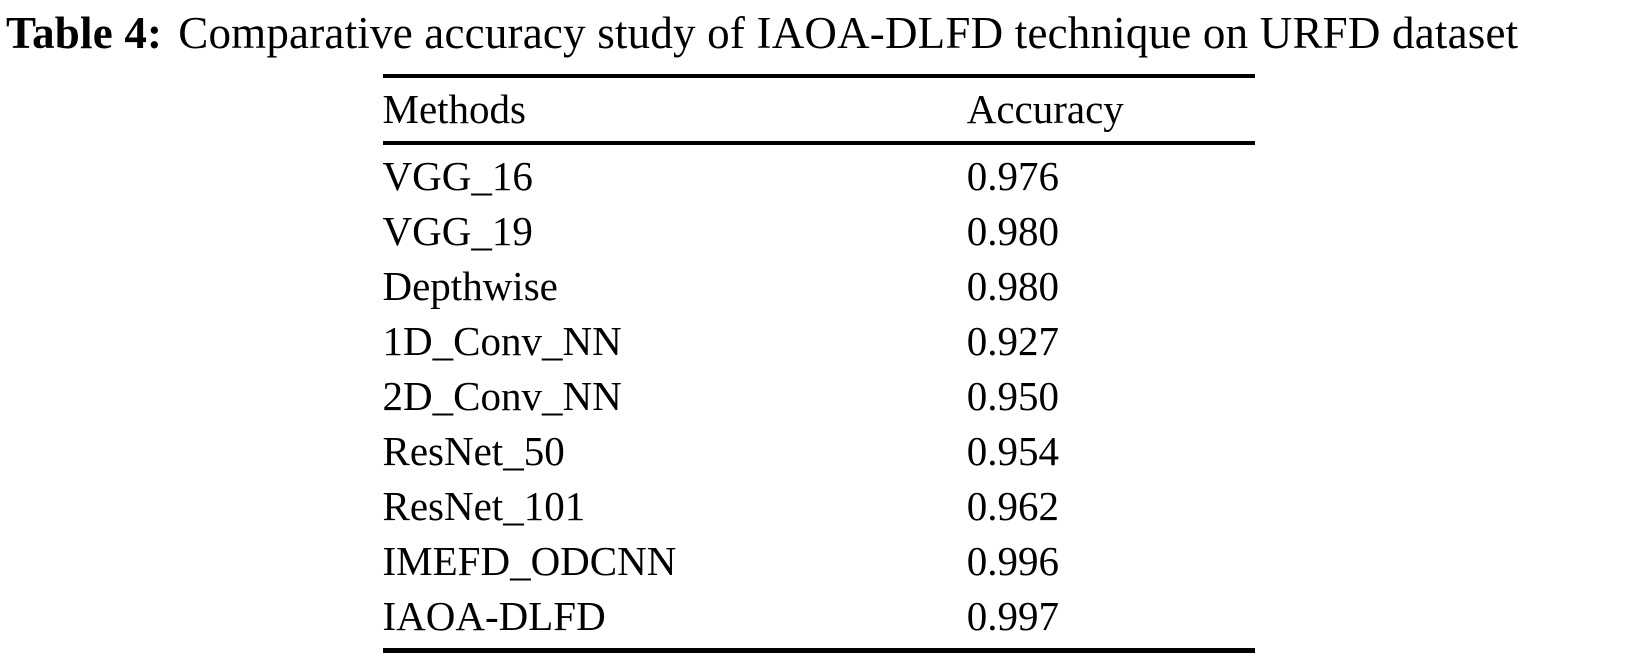  I want to click on table-row: ResNet_50 0.954, so click(819, 451).